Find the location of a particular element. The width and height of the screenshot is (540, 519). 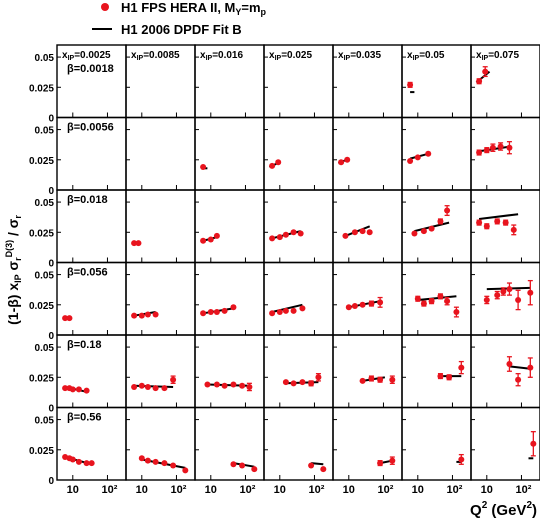

column-label: xIP=0.016 is located at coordinates (221, 56).